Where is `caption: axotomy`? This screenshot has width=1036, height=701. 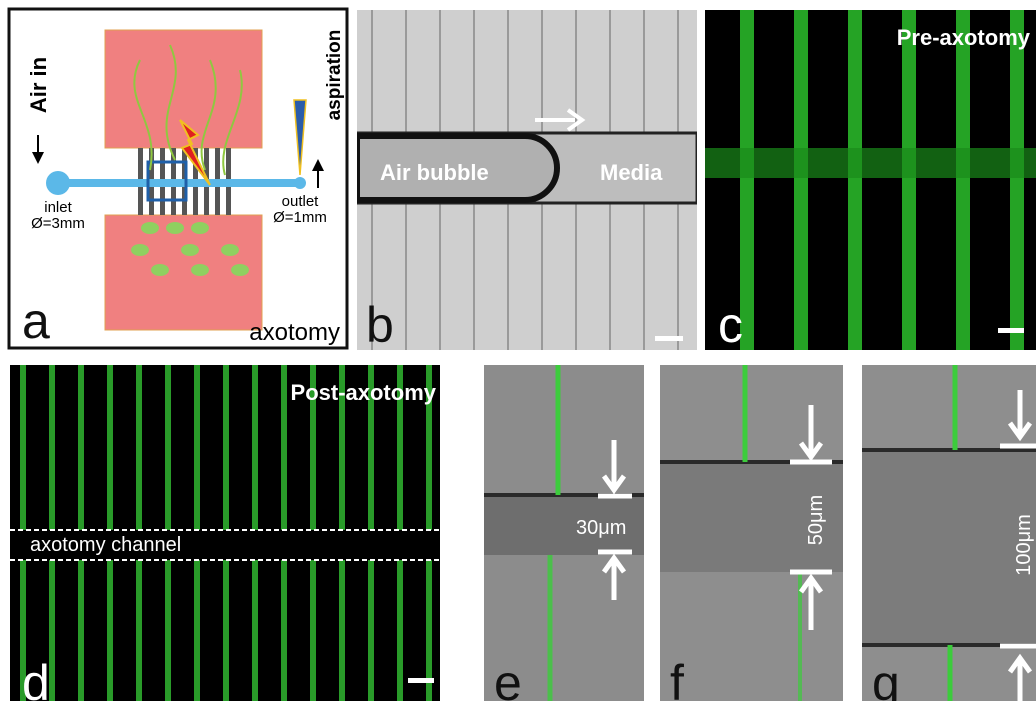
caption: axotomy is located at coordinates (294, 332).